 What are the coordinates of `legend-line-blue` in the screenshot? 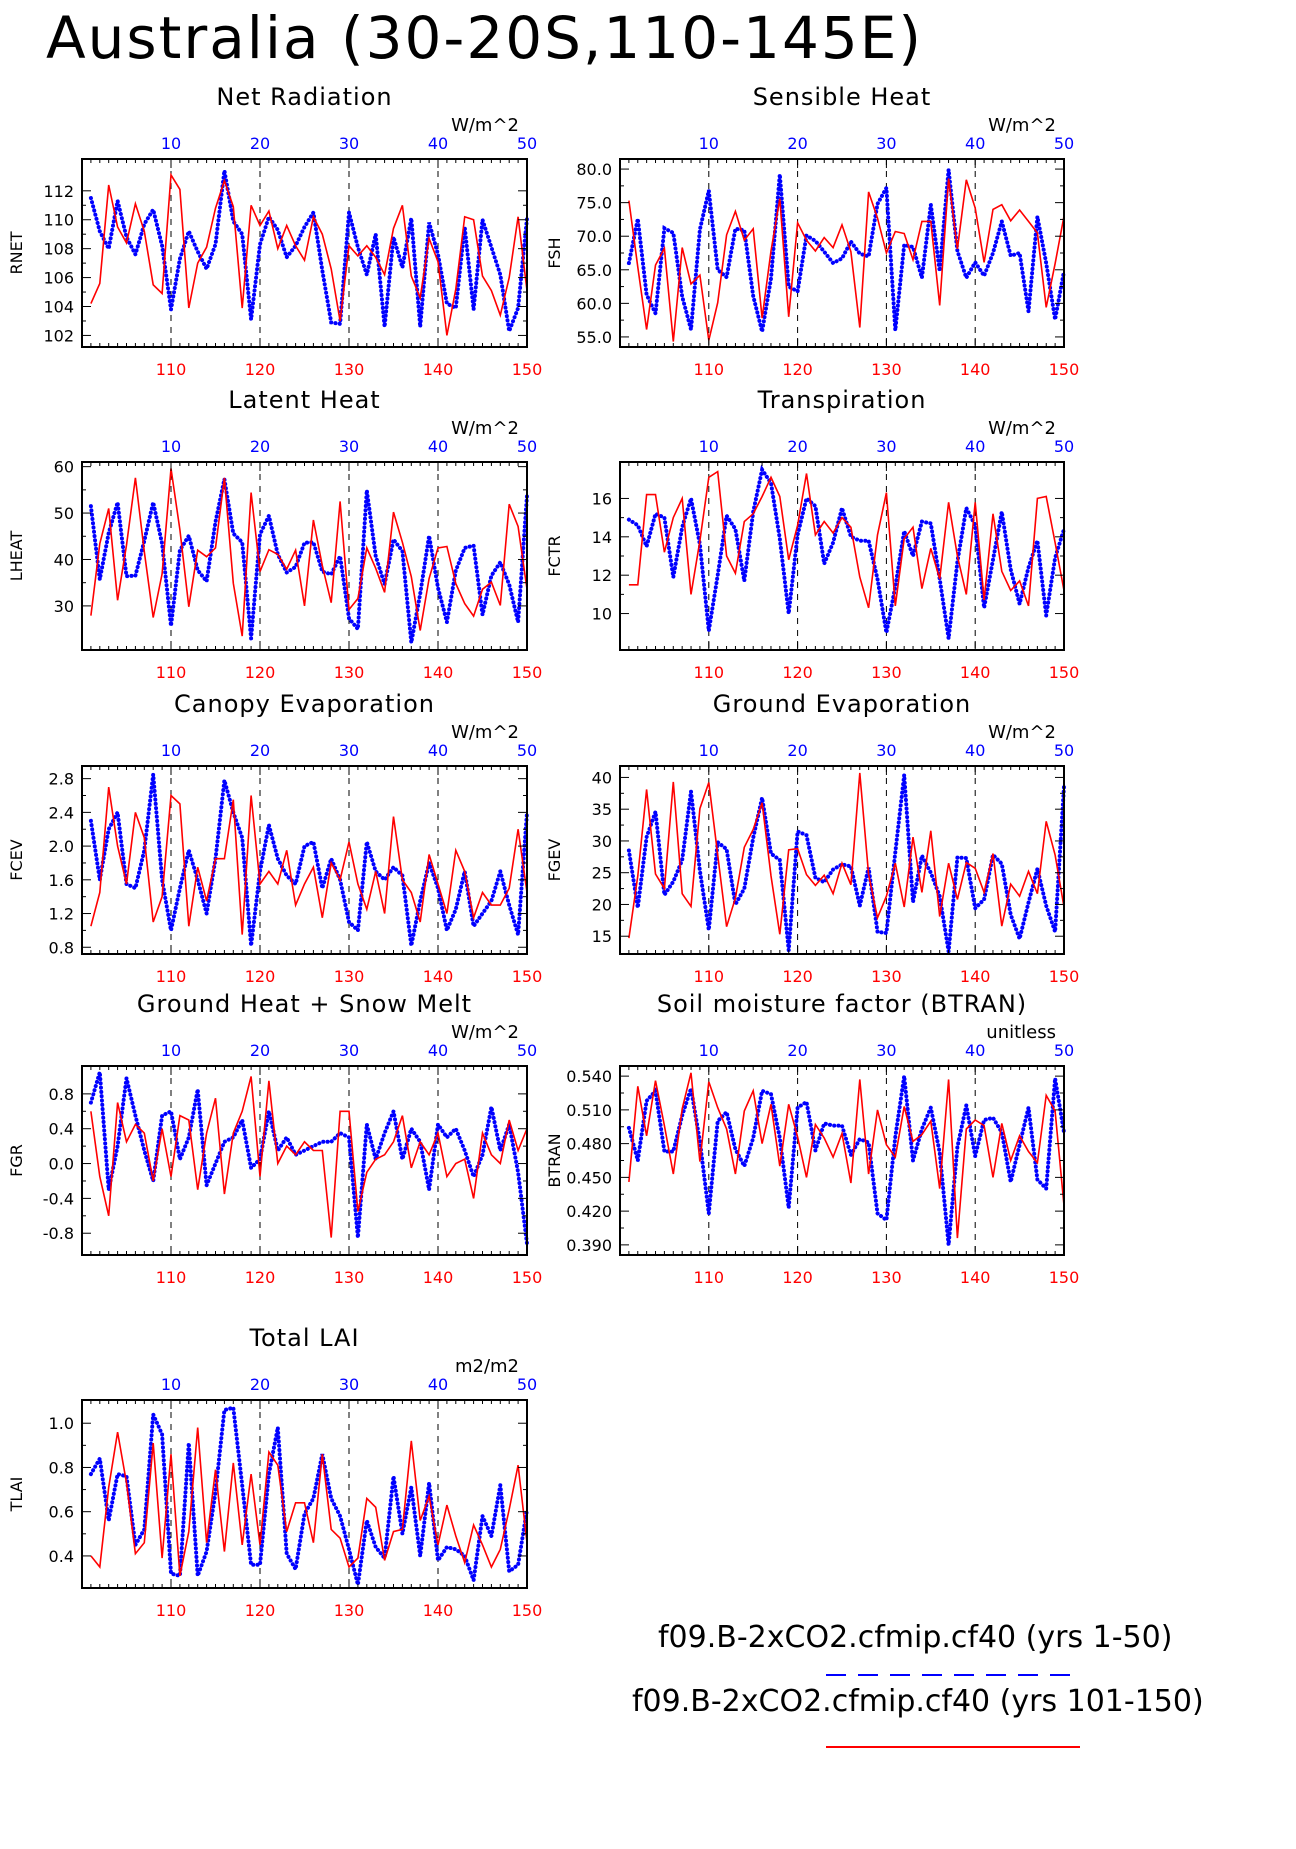 It's located at (953, 1675).